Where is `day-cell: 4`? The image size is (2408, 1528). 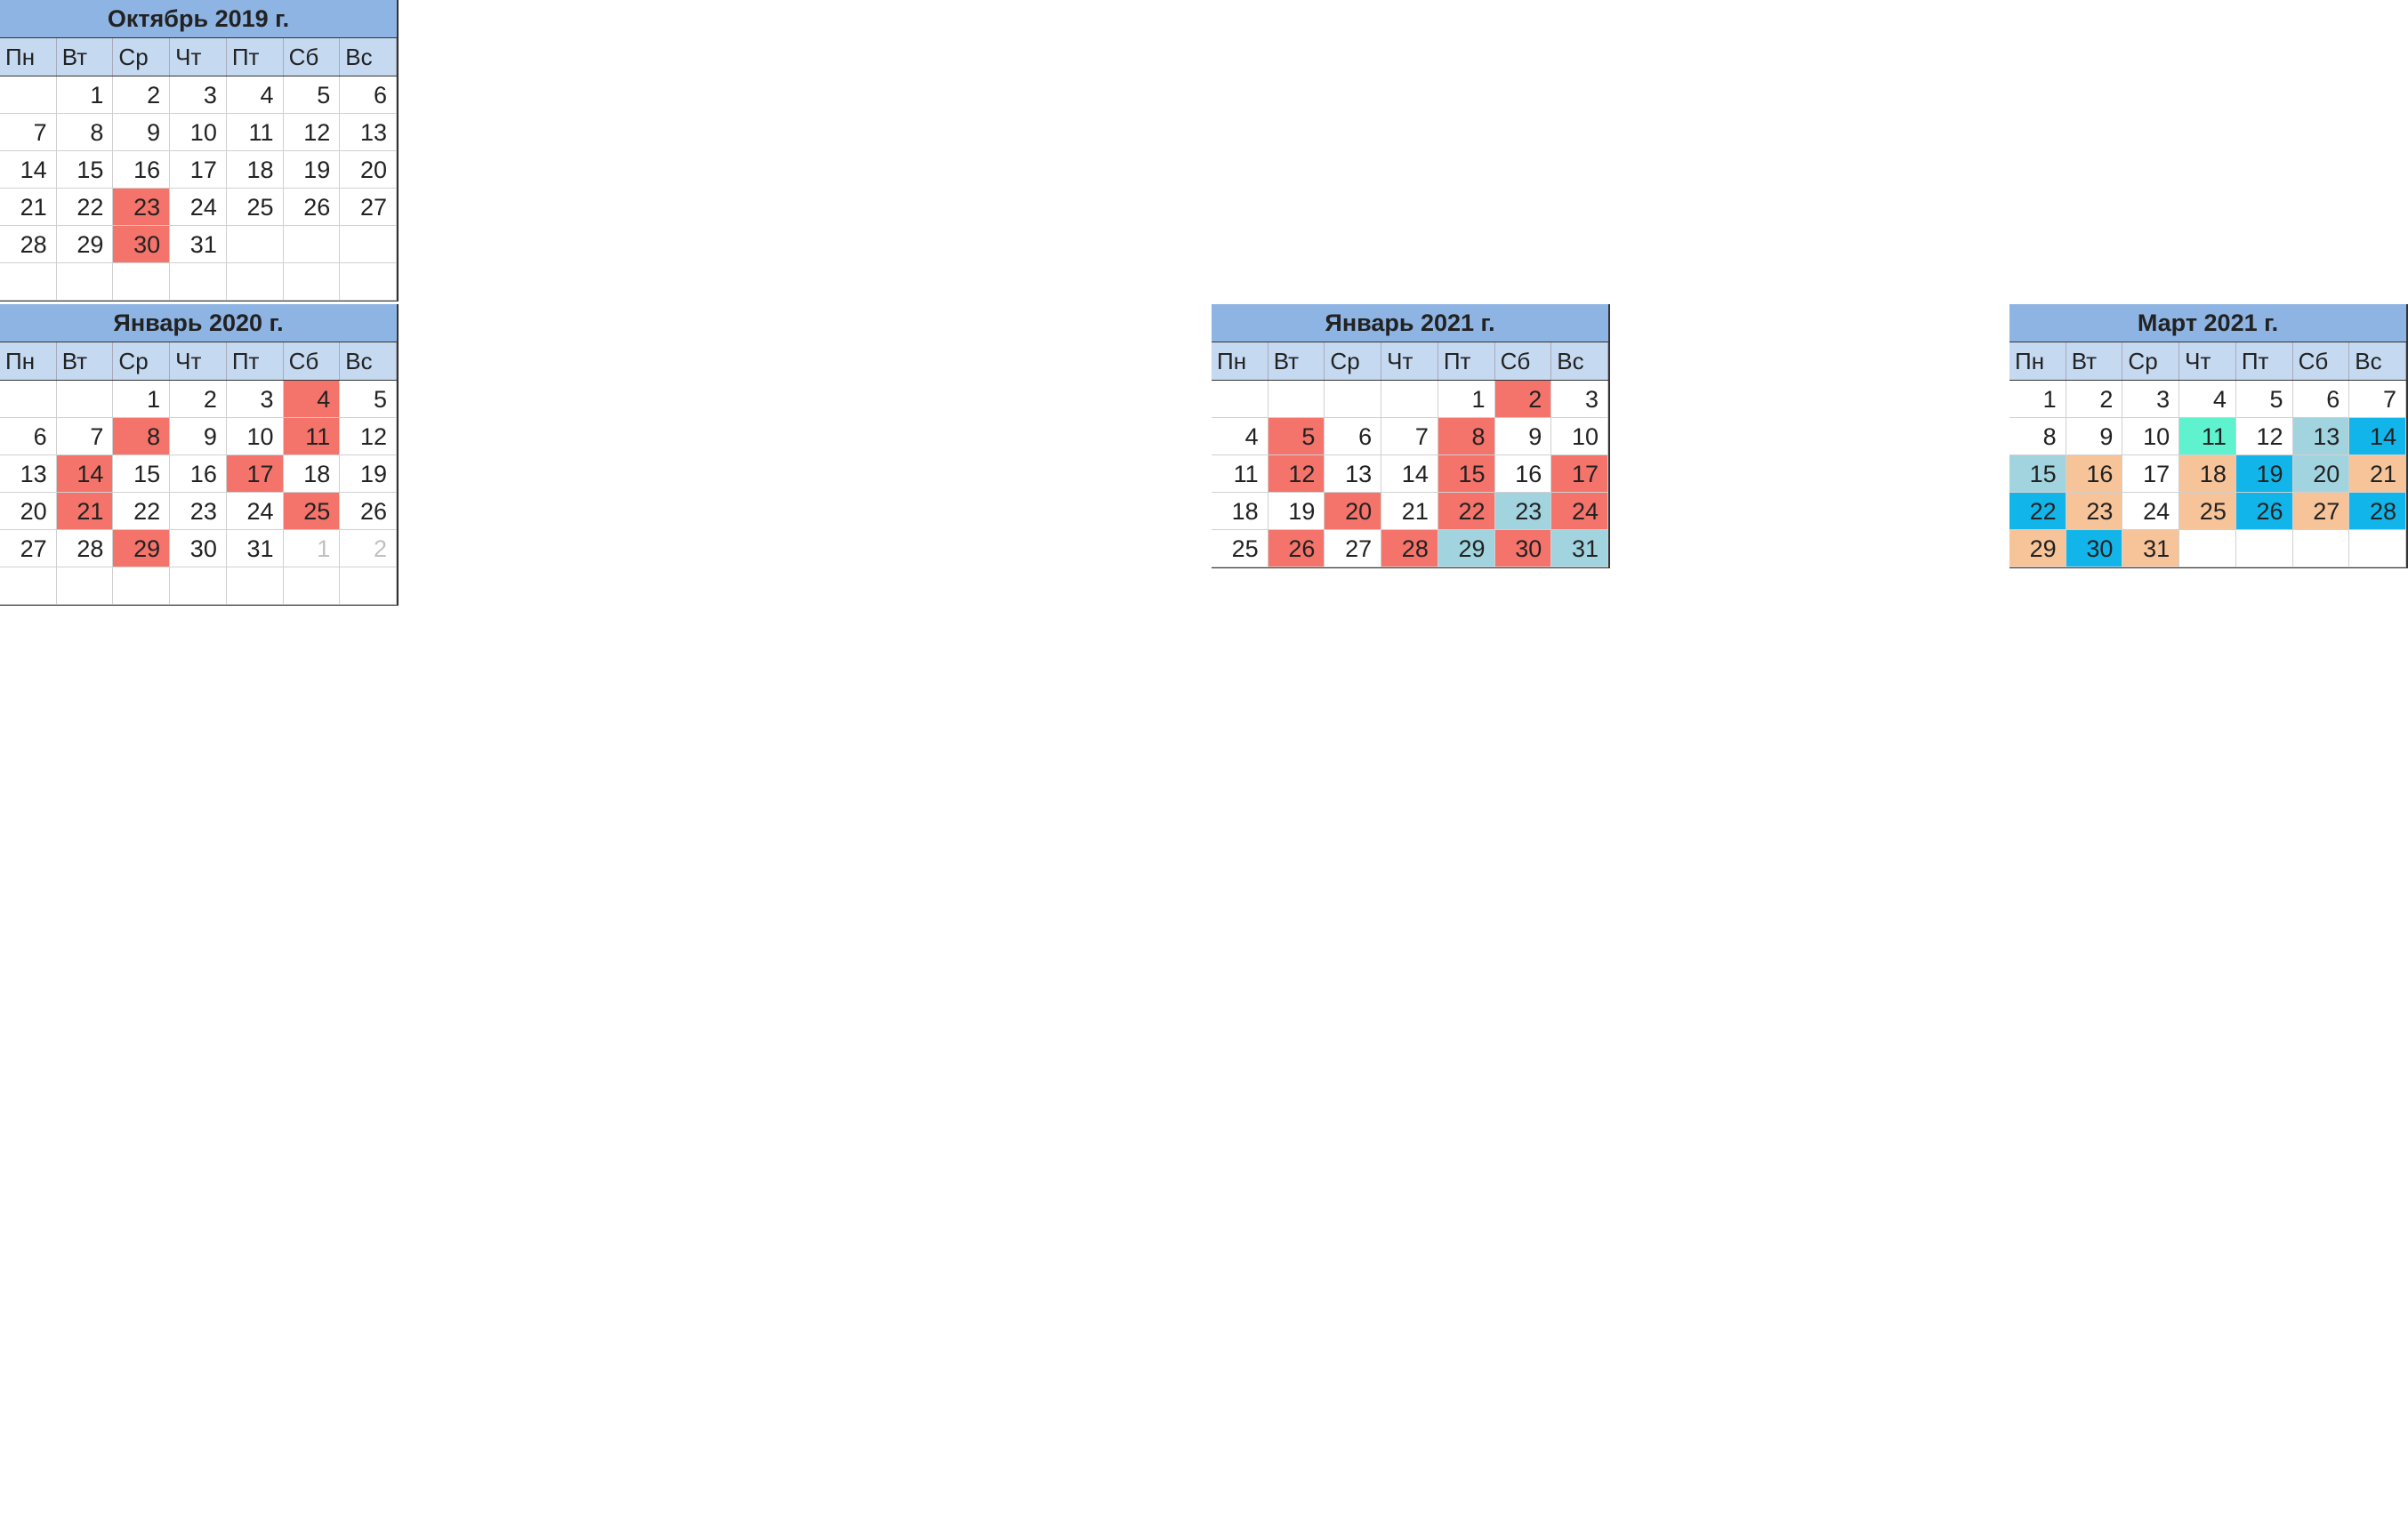
day-cell: 4 is located at coordinates (312, 400).